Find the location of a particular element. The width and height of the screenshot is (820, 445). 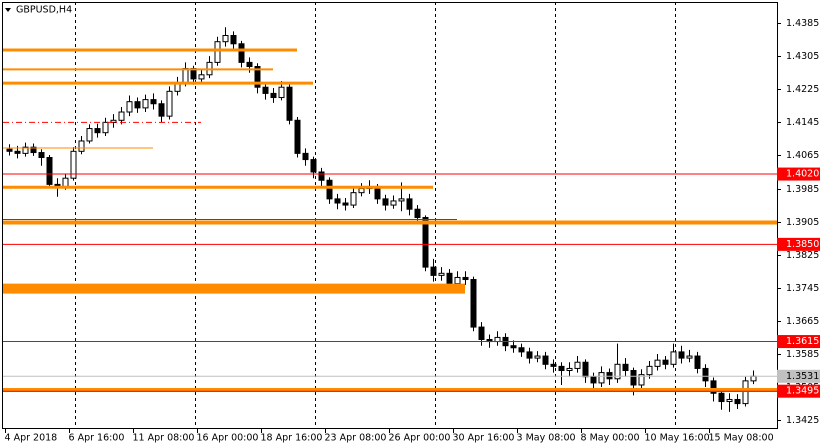

y-tick-label: 1.3425 is located at coordinates (802, 420).